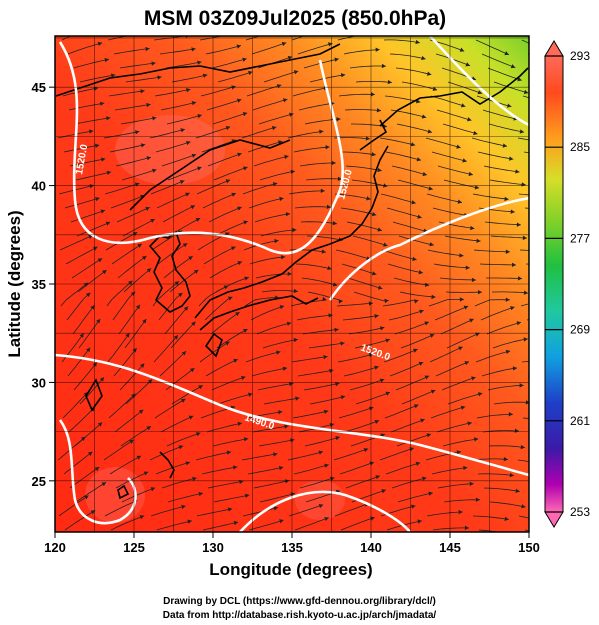 Image resolution: width=599 pixels, height=625 pixels. I want to click on y-tick-label: 45, so click(39, 87).